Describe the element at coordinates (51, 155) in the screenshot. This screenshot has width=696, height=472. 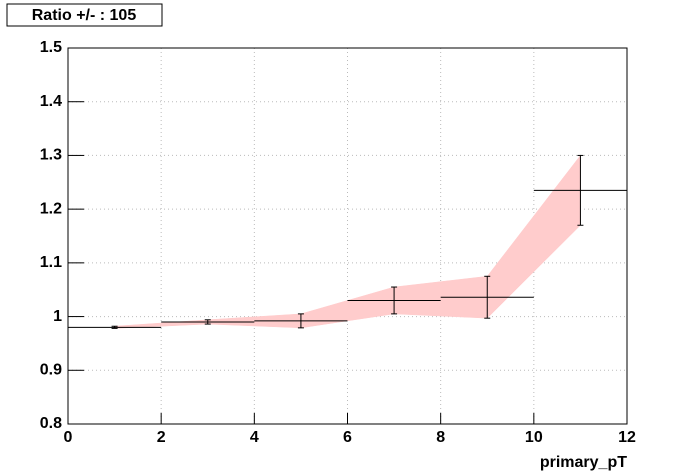
I see `y-tick-label: 1.3` at that location.